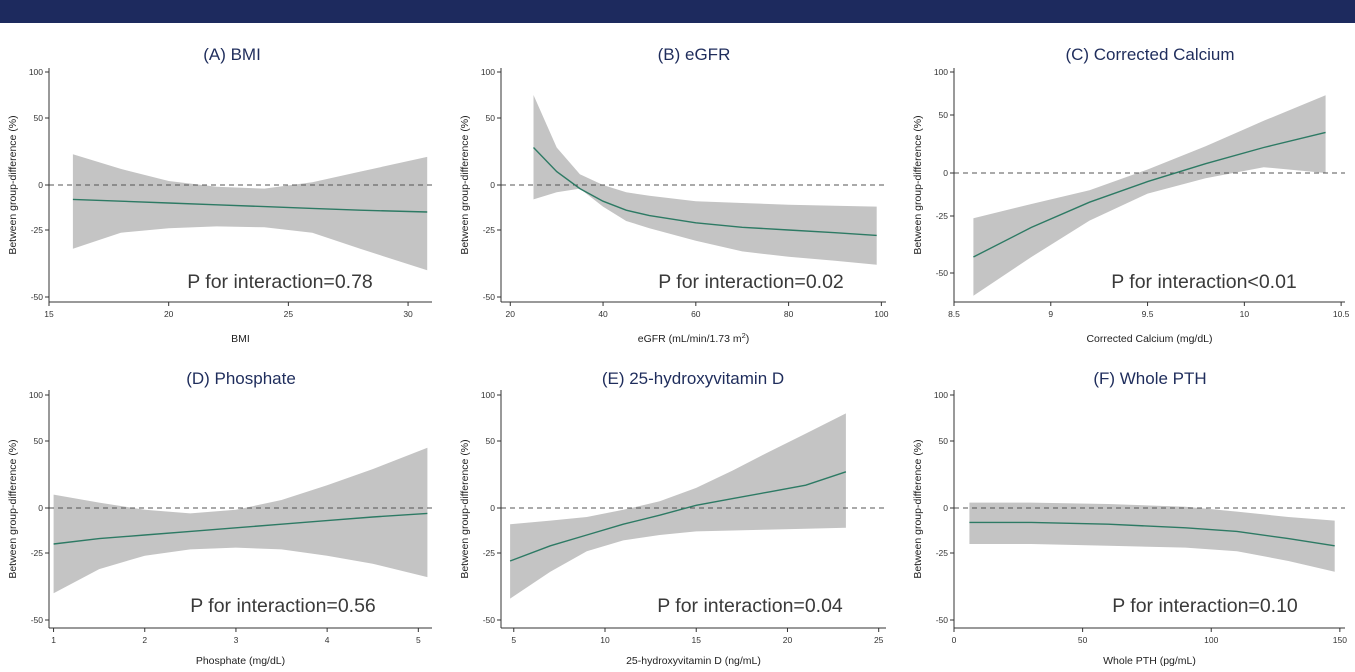 The image size is (1355, 672). I want to click on x-tick-label: 0, so click(954, 640).